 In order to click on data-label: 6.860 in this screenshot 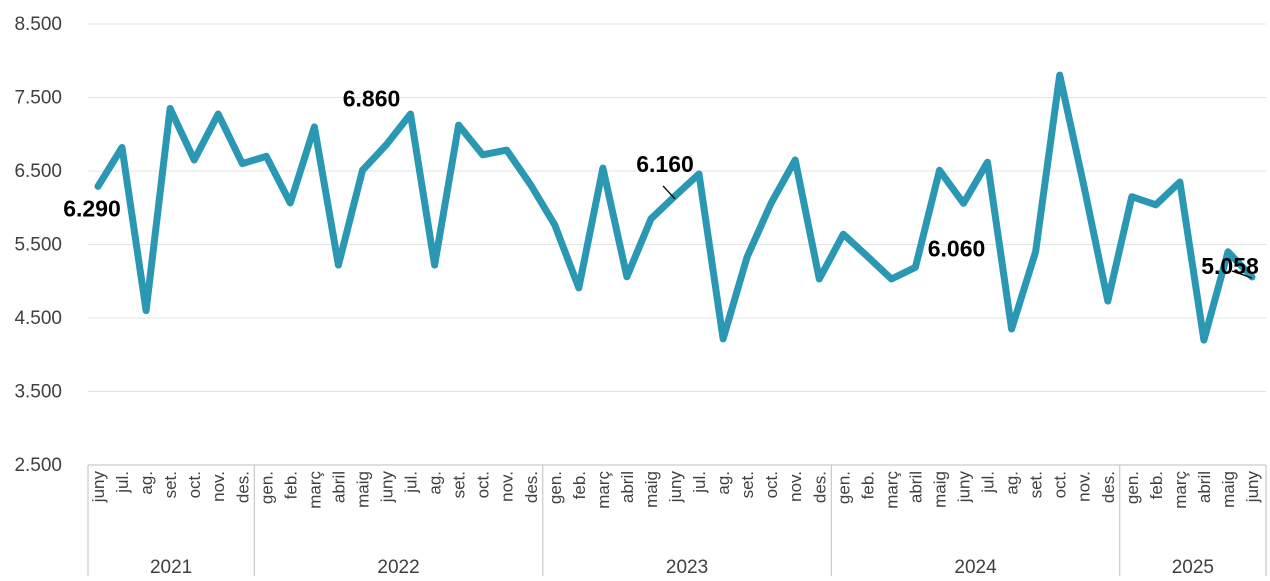, I will do `click(372, 99)`.